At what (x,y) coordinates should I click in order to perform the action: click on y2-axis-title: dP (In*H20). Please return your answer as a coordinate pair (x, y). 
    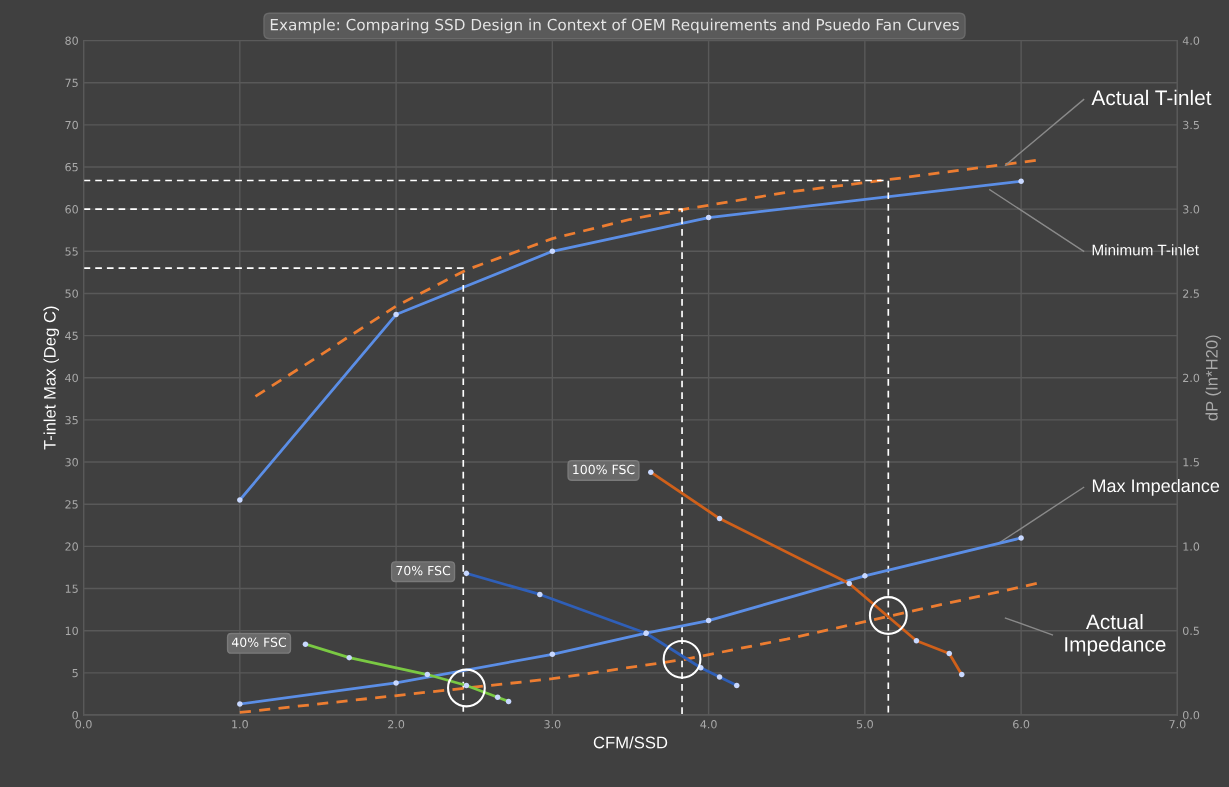
    Looking at the image, I should click on (1213, 378).